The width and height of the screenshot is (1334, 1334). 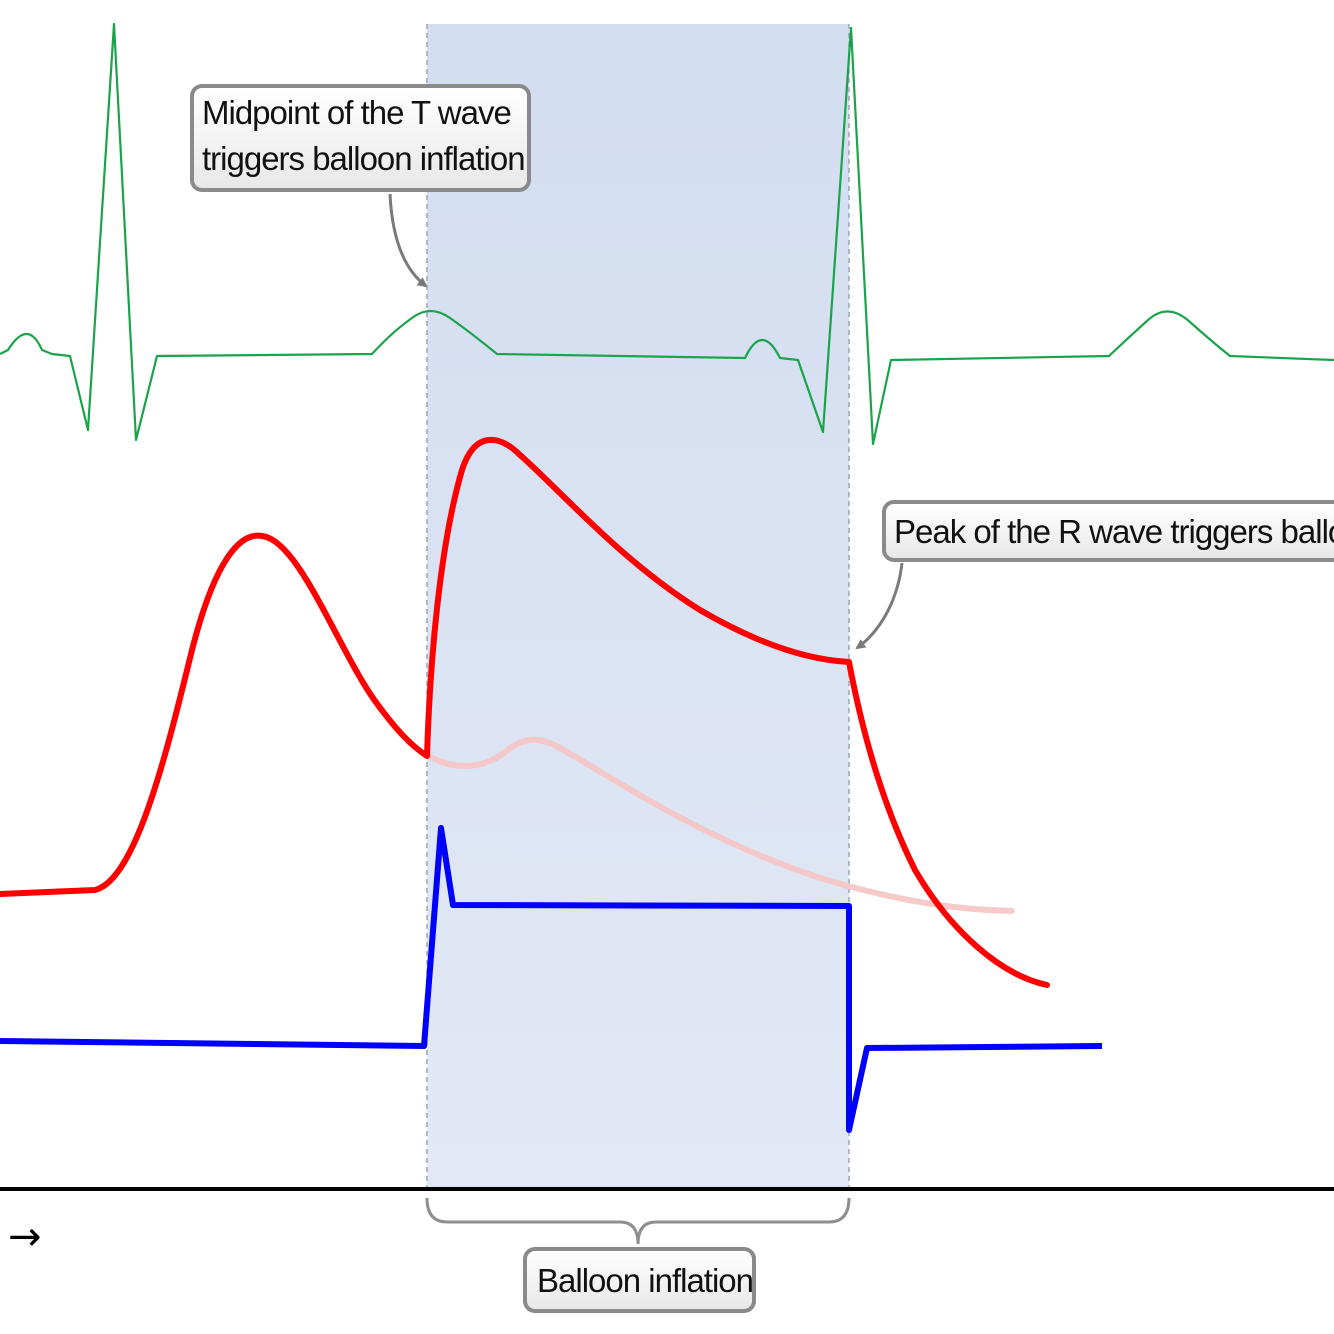 I want to click on balloon-inflation-label: Balloon inflation, so click(x=639, y=1280).